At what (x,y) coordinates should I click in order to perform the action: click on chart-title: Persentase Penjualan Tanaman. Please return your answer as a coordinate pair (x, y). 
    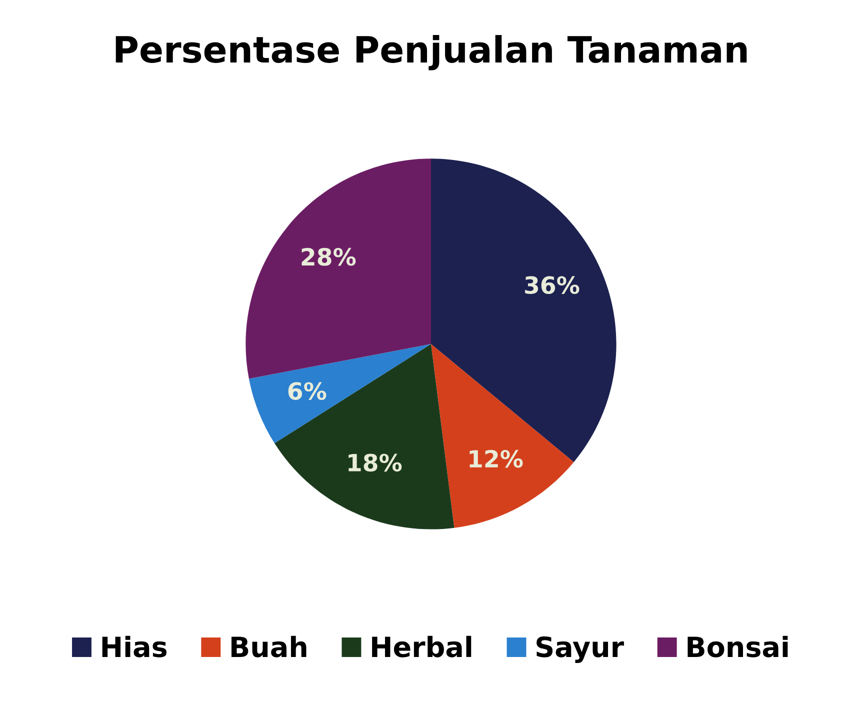
    Looking at the image, I should click on (431, 52).